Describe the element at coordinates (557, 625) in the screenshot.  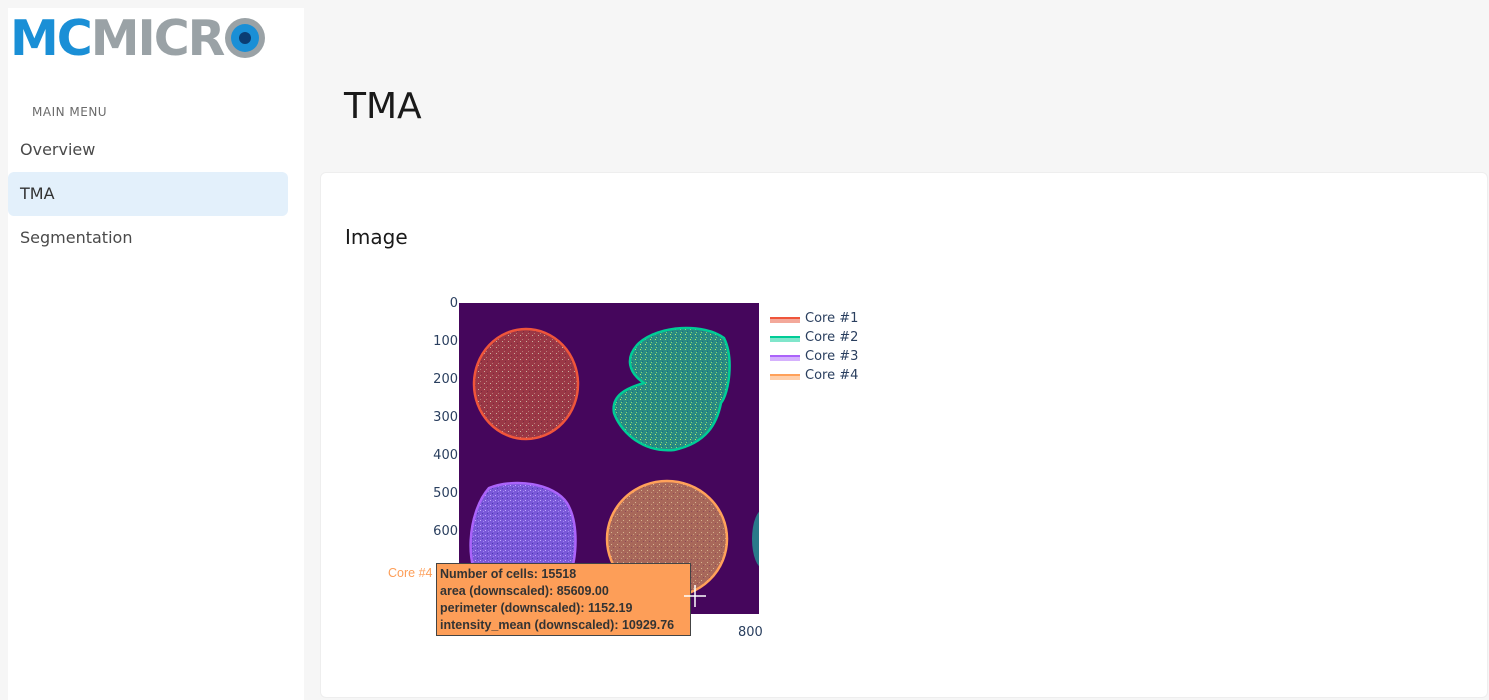
I see `tooltip-line-intensity: intensity_mean (downscaled): 10929.76` at that location.